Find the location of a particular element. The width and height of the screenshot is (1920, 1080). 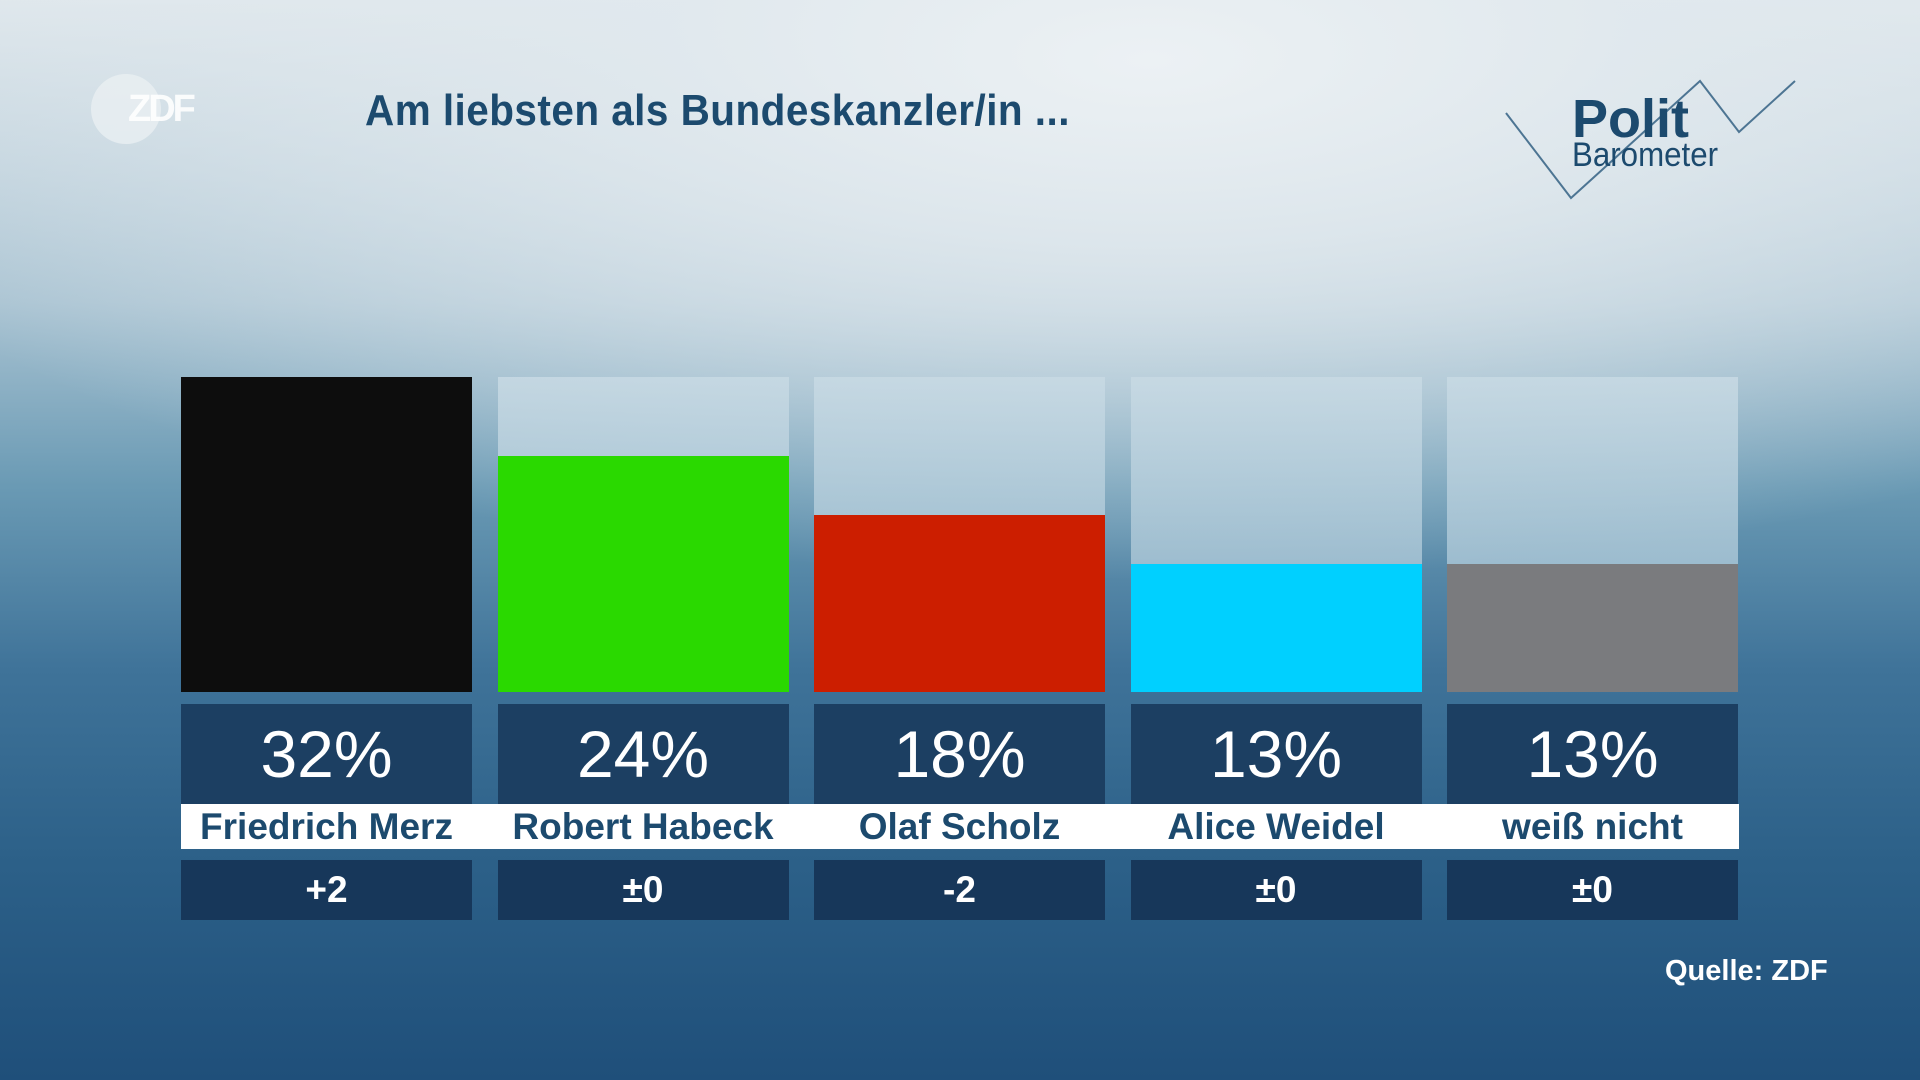

value-label: 32% is located at coordinates (326, 754).